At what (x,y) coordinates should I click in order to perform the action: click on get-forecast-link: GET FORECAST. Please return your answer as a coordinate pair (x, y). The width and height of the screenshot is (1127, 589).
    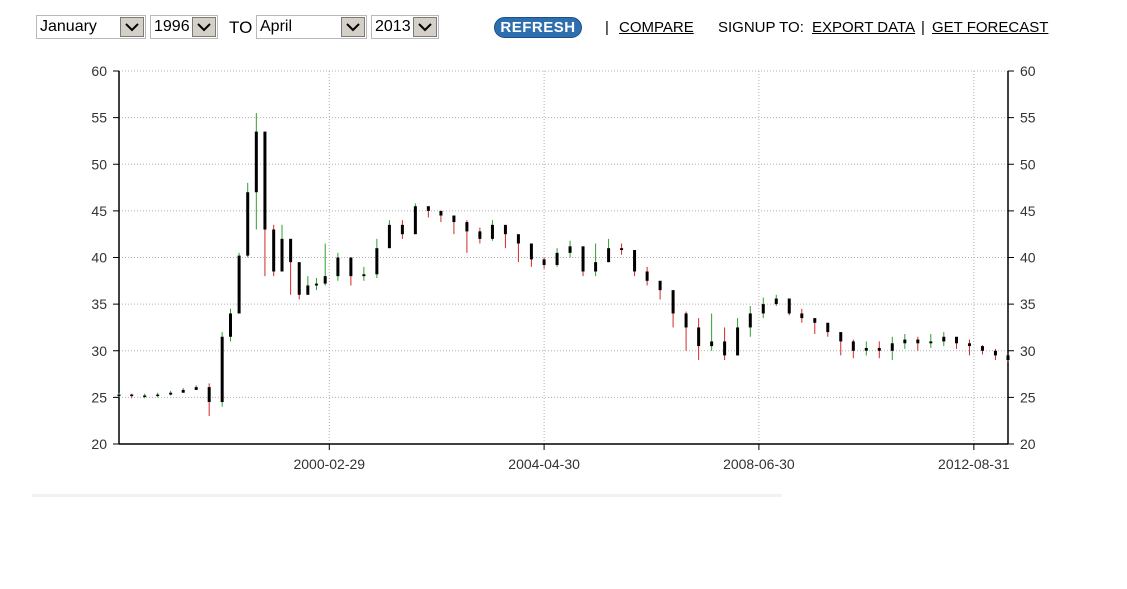
    Looking at the image, I should click on (990, 27).